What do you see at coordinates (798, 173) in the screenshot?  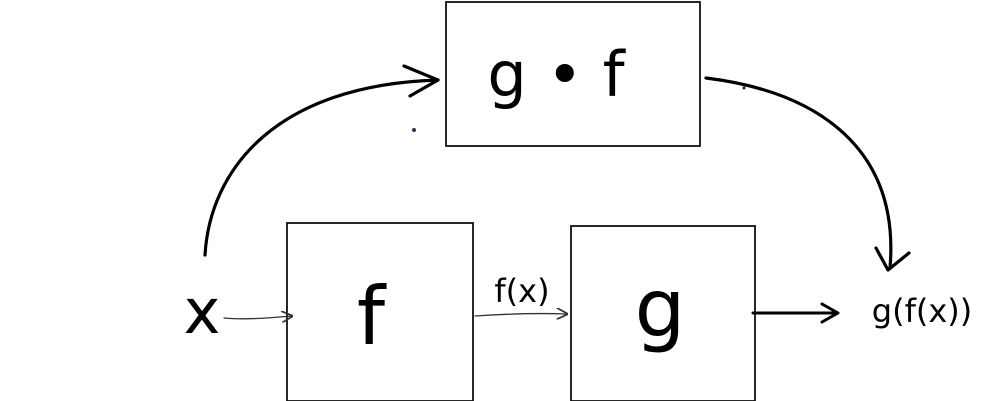 I see `arrow-composite-to-output` at bounding box center [798, 173].